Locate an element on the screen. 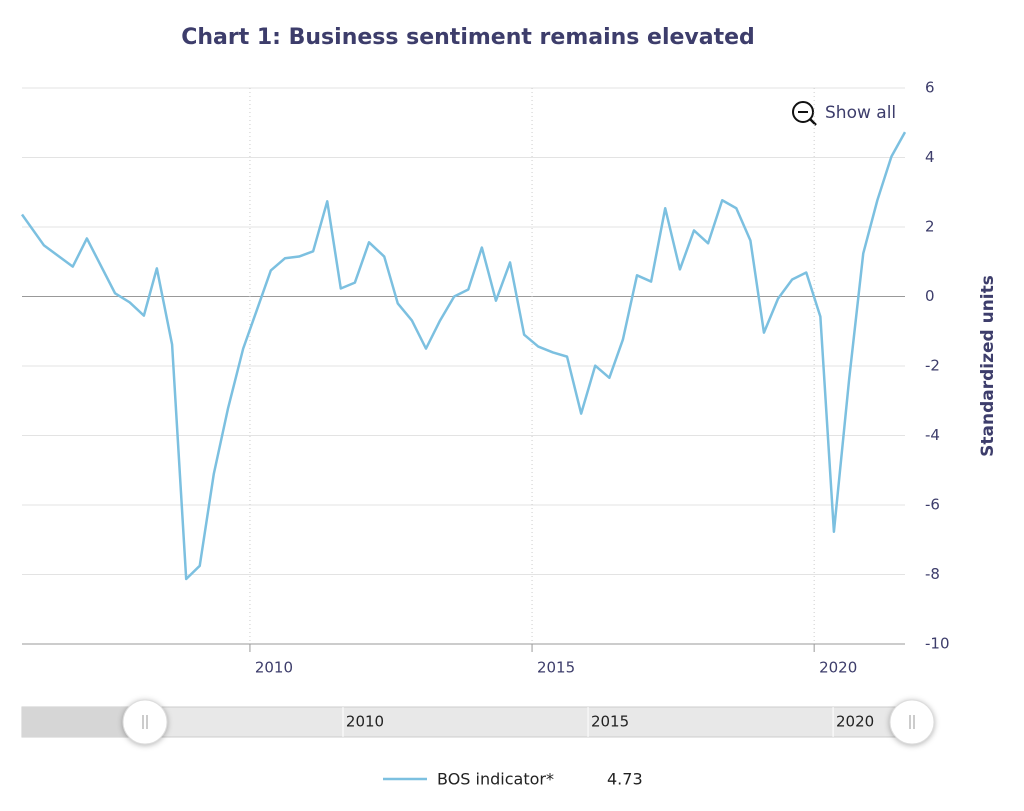  show-all-button: Show all is located at coordinates (844, 113).